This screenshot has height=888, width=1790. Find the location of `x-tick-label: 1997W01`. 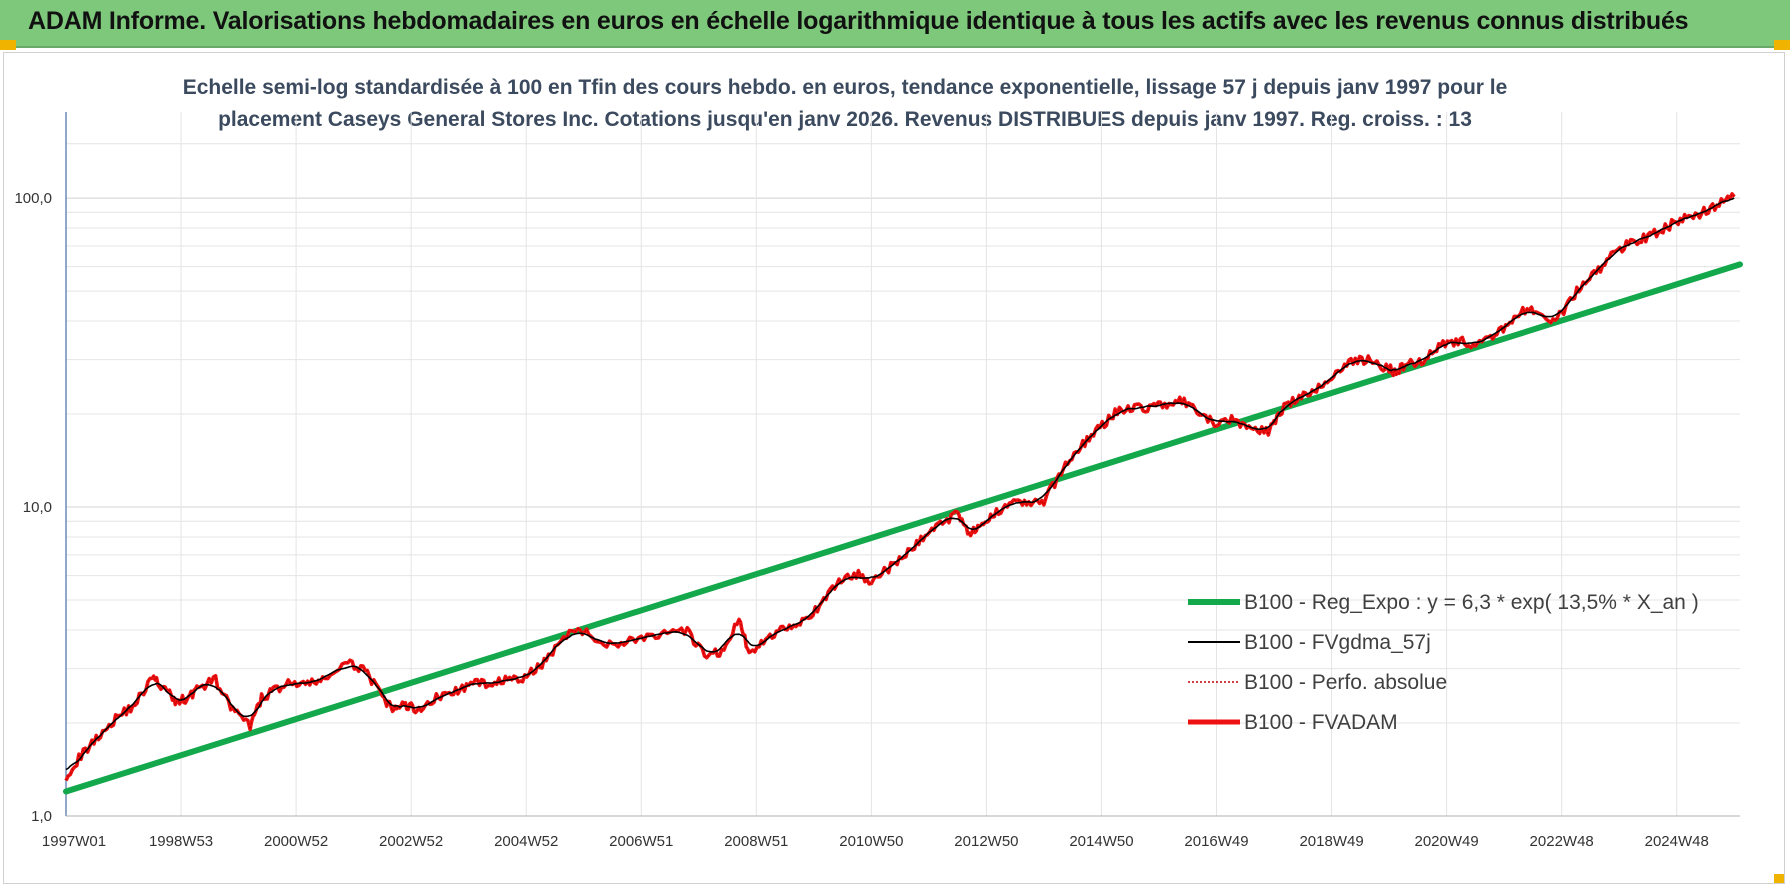

x-tick-label: 1997W01 is located at coordinates (74, 841).